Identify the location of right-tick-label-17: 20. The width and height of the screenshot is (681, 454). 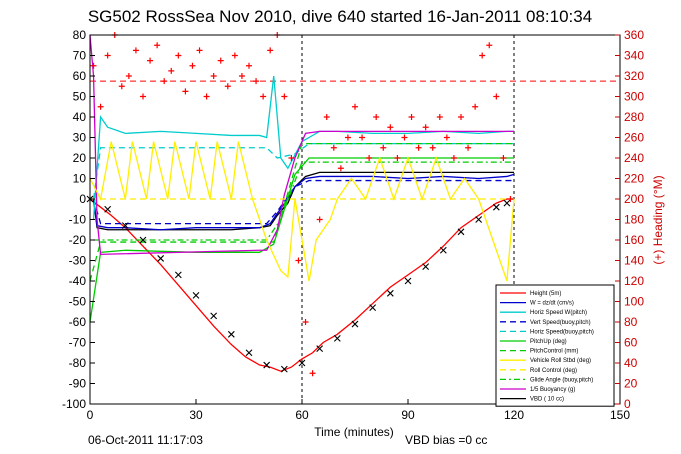
(631, 384).